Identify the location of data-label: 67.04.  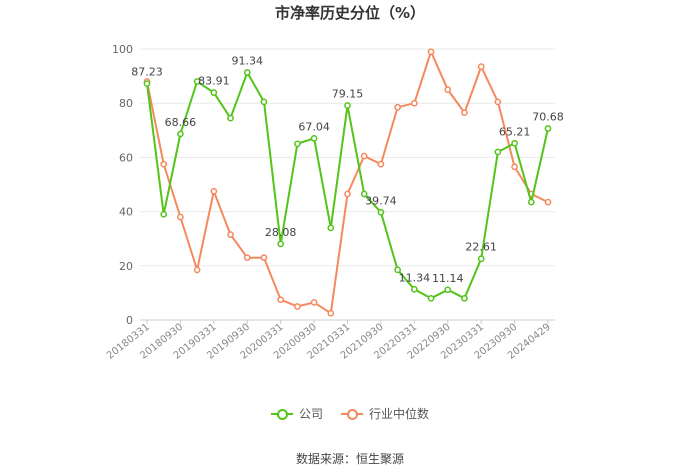
(314, 126).